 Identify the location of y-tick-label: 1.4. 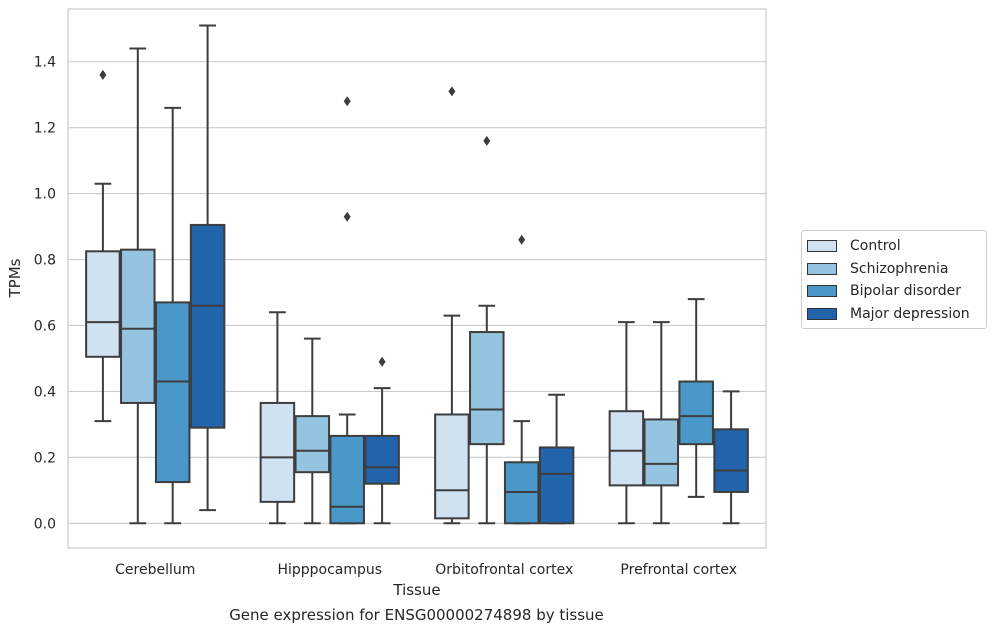
(45, 63).